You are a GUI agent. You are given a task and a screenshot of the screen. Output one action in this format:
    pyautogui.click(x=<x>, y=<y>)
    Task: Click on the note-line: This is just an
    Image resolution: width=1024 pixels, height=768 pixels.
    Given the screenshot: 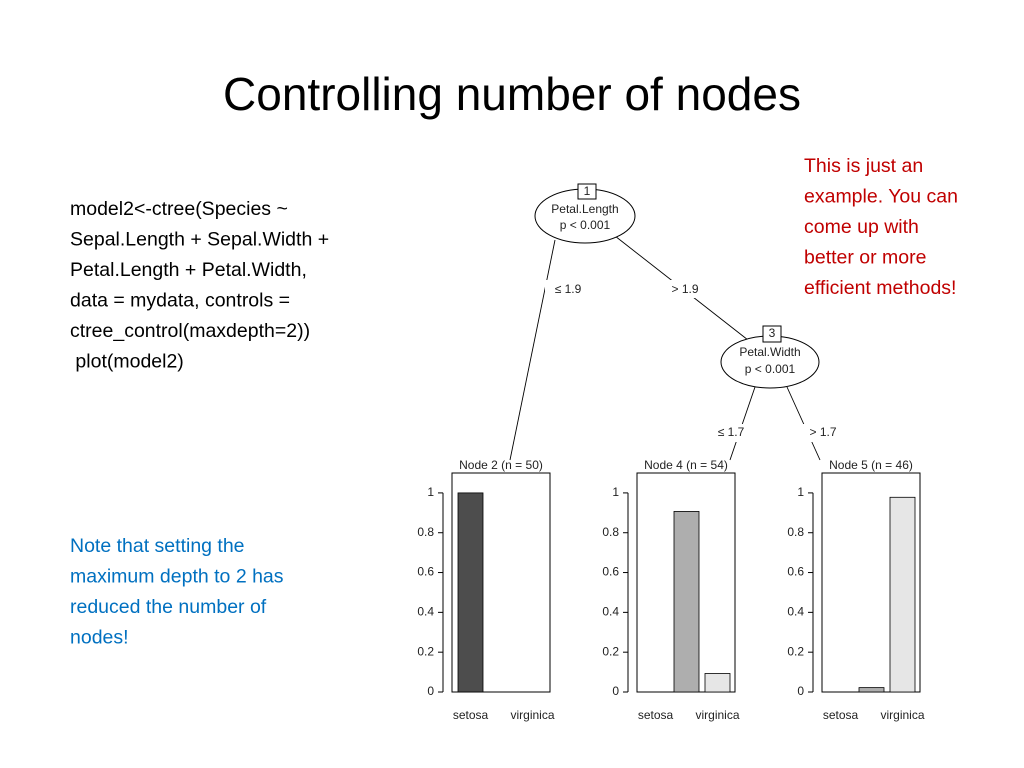 What is the action you would take?
    pyautogui.click(x=863, y=166)
    